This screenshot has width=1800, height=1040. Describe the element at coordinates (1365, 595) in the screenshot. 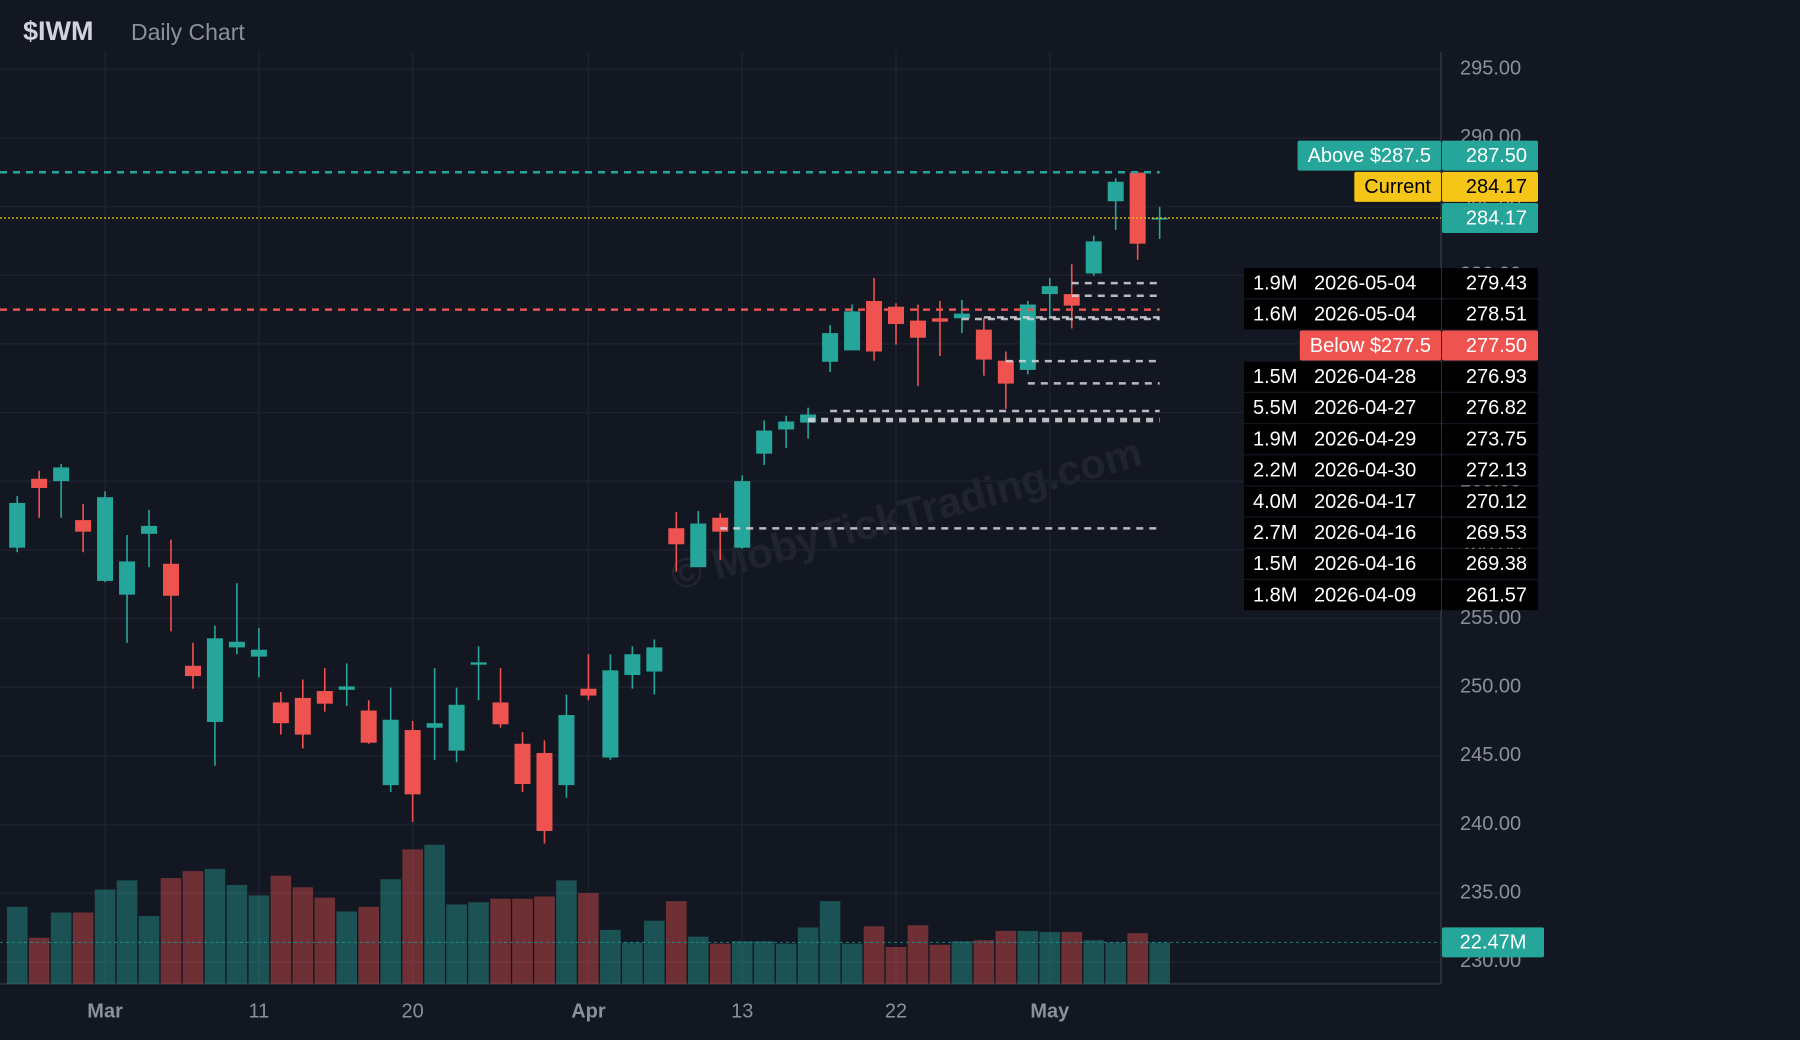

I see `level-date: 2026-04-09` at that location.